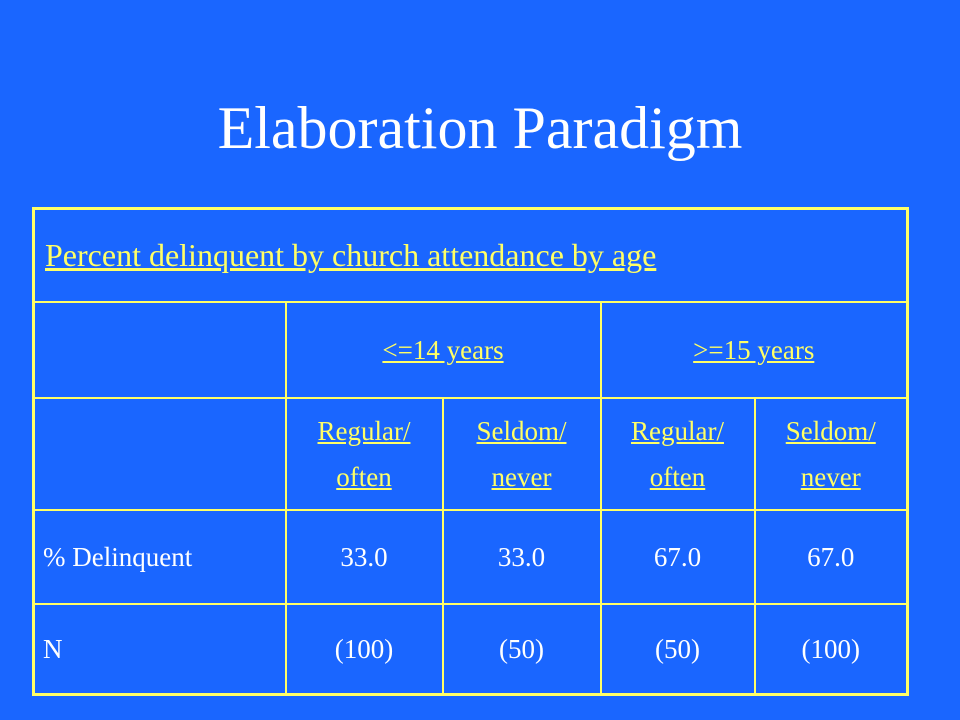 The height and width of the screenshot is (720, 960). I want to click on age-group-label: <=14 years, so click(443, 349).